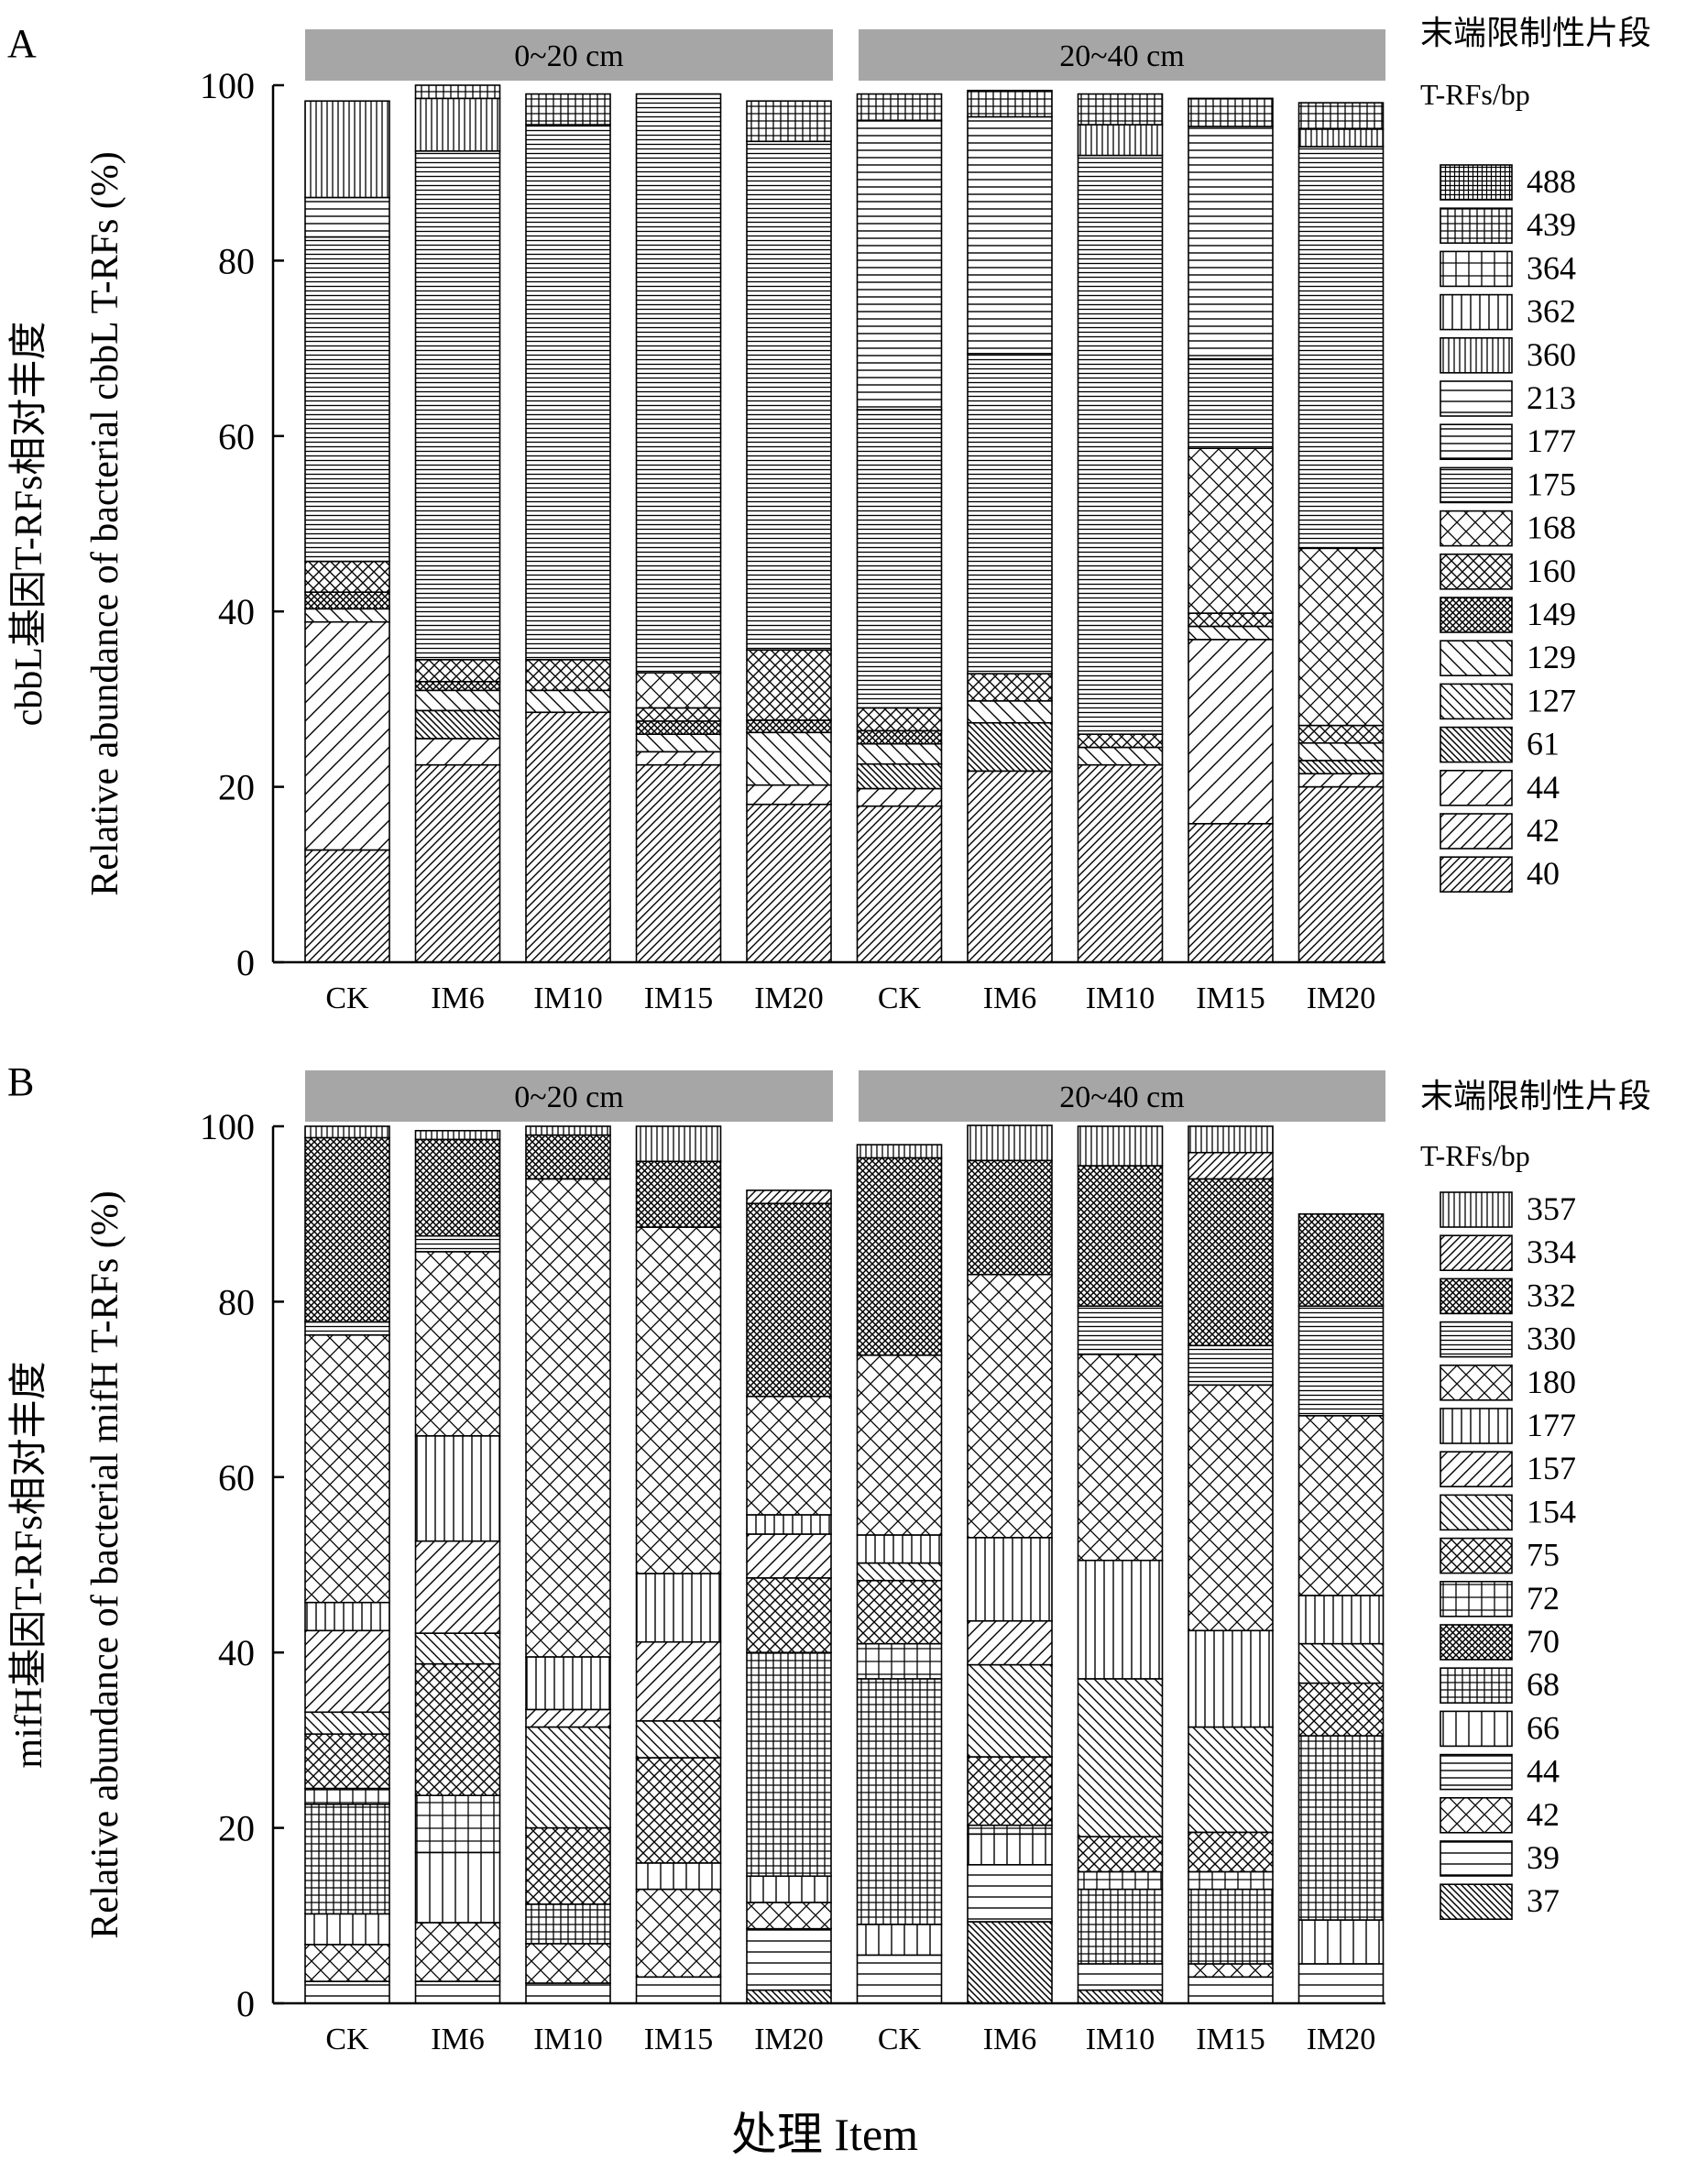 The image size is (1708, 2160). Describe the element at coordinates (1342, 2039) in the screenshot. I see `pb-category-label-9: IM20` at that location.